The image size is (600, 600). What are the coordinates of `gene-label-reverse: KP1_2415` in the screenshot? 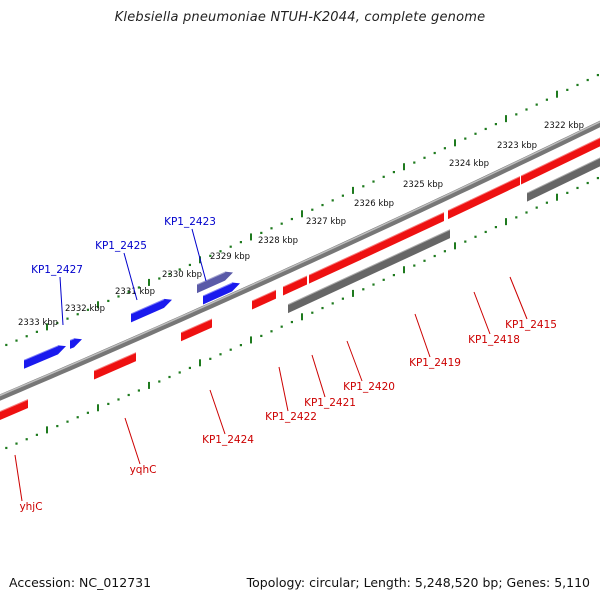 It's located at (531, 325).